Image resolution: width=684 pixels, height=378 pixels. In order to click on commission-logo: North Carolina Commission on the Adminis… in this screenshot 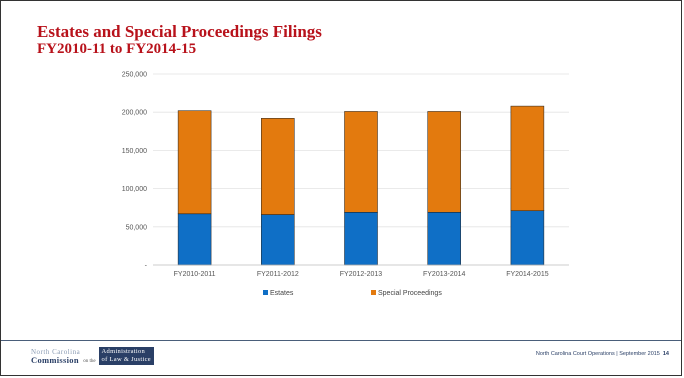, I will do `click(92, 356)`.